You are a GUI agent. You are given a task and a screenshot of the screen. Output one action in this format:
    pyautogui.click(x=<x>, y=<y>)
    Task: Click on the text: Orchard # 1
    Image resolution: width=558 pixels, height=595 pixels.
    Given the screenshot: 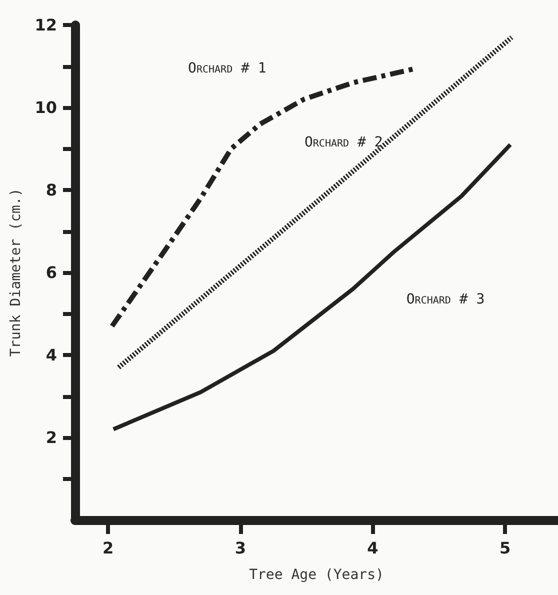 What is the action you would take?
    pyautogui.click(x=227, y=68)
    